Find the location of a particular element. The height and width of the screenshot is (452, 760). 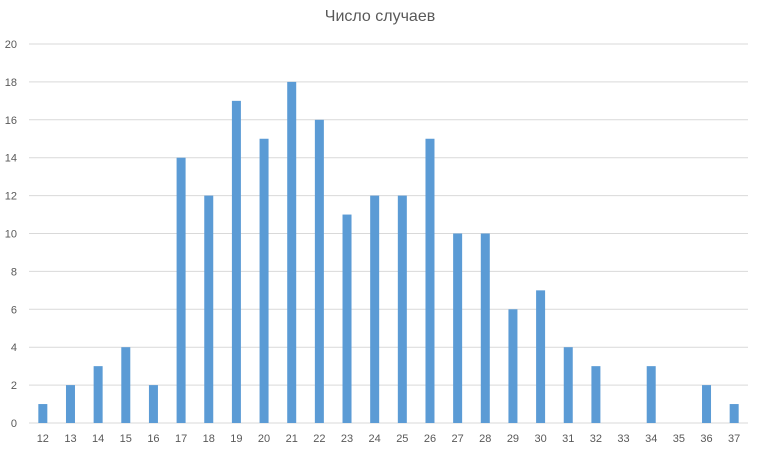

x-tick-label: 17 is located at coordinates (181, 439).